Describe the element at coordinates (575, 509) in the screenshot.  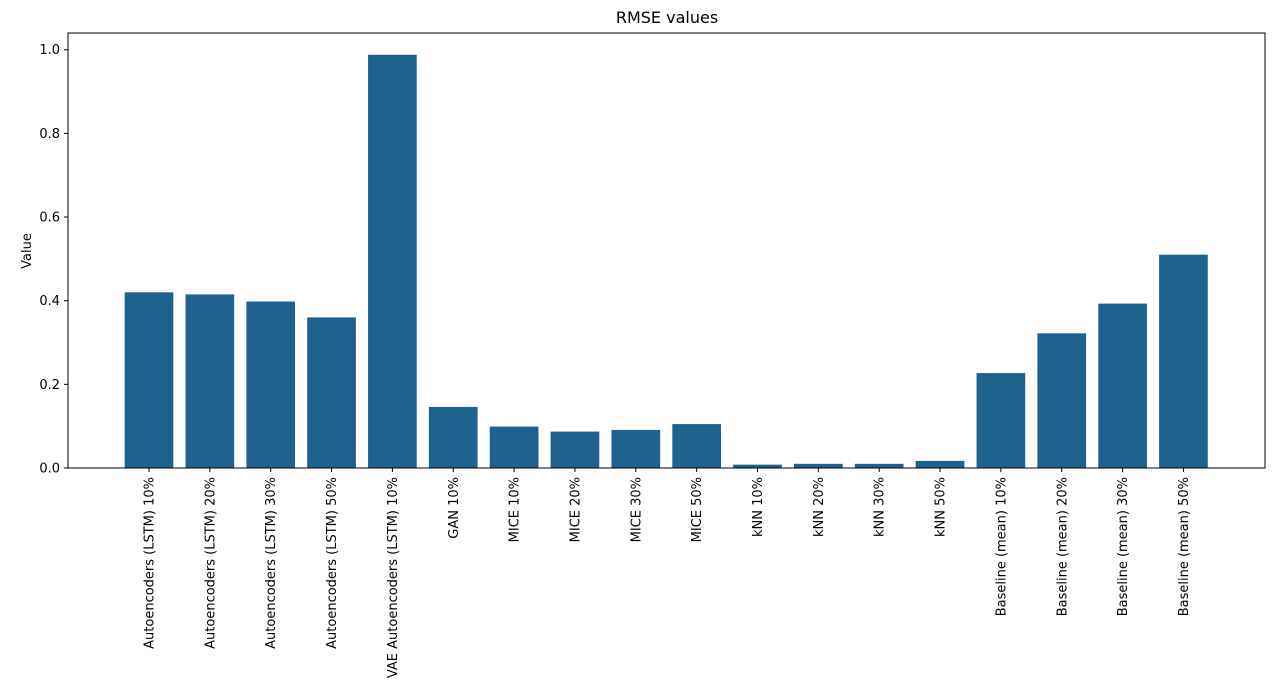
I see `x-tick-label: MICE 20%` at that location.